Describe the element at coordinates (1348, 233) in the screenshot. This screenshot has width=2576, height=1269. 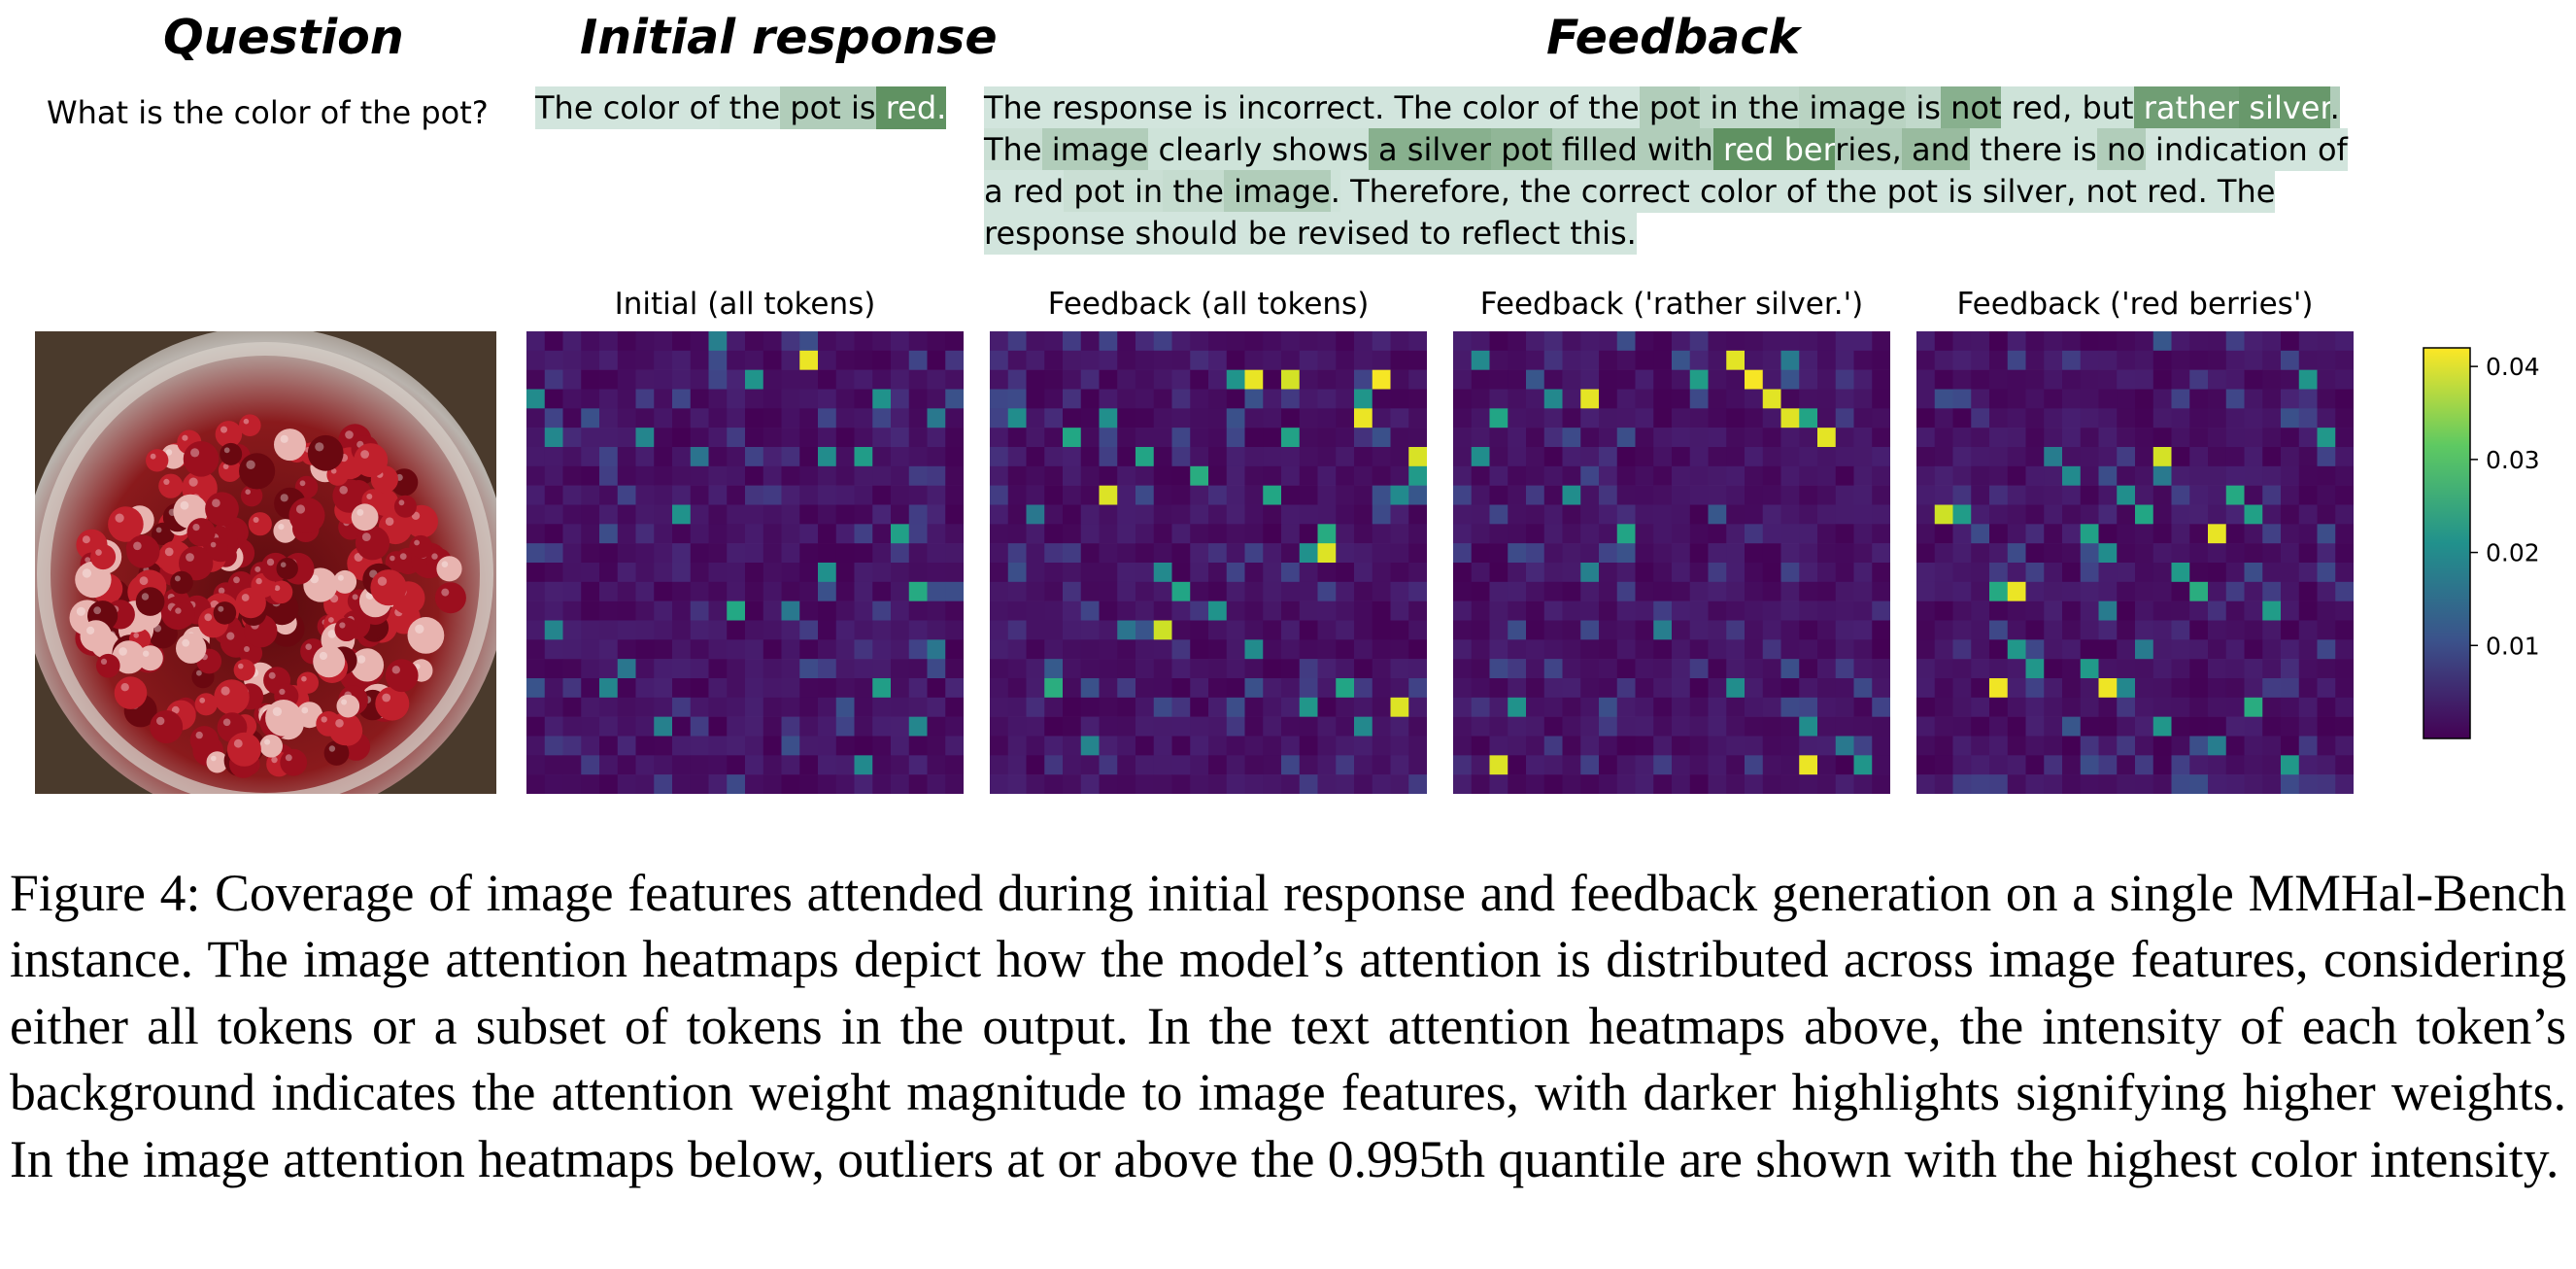
I see `token: revised` at that location.